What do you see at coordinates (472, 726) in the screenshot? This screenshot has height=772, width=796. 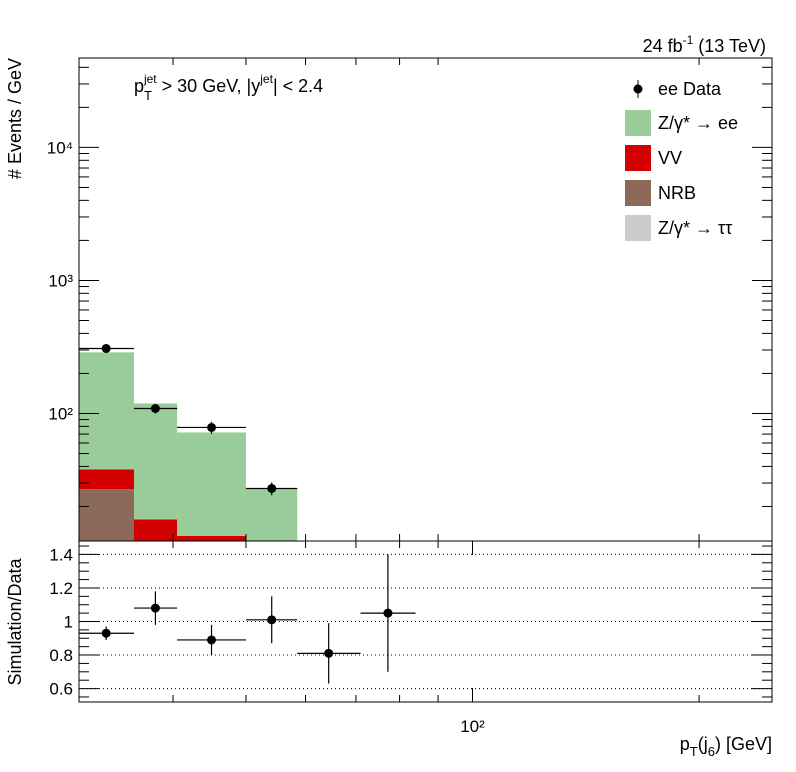 I see `x-tick-label: 10²` at bounding box center [472, 726].